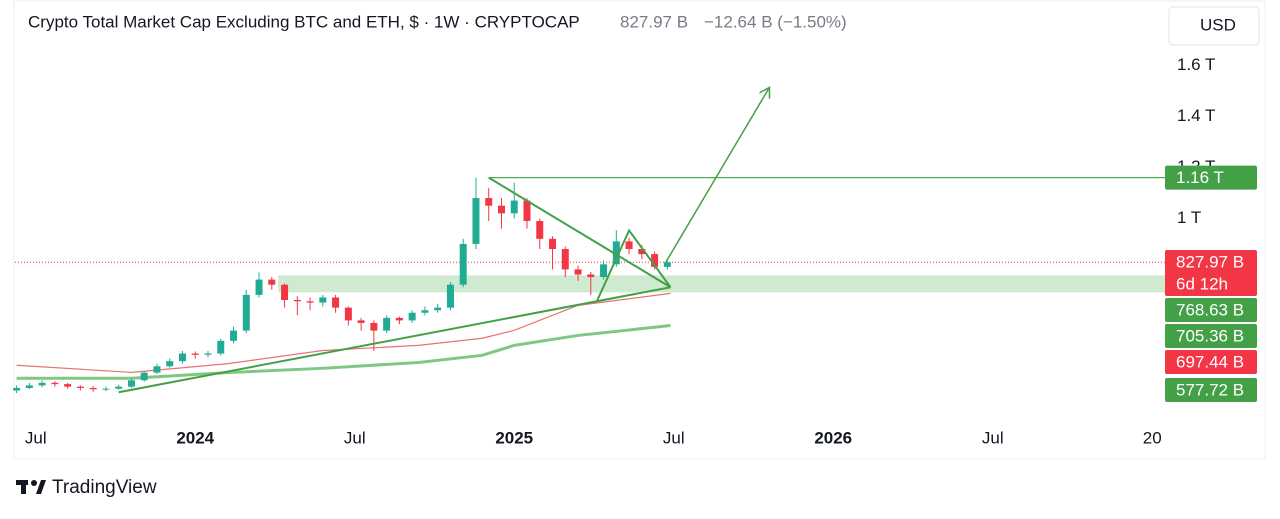  Describe the element at coordinates (1200, 177) in the screenshot. I see `price-label: 1.16 T` at that location.